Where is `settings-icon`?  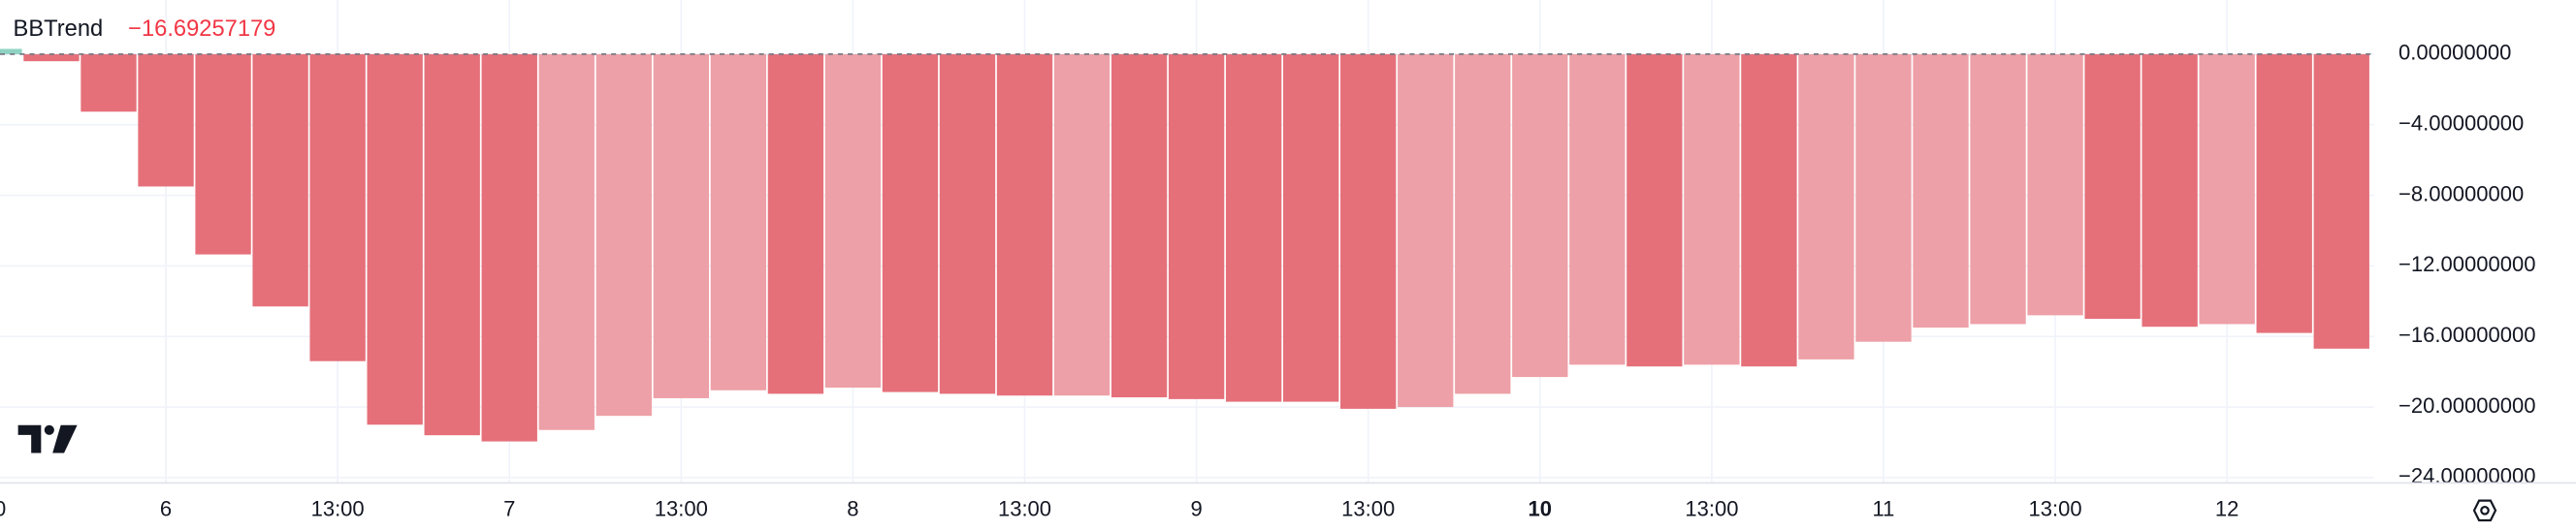 settings-icon is located at coordinates (2484, 510).